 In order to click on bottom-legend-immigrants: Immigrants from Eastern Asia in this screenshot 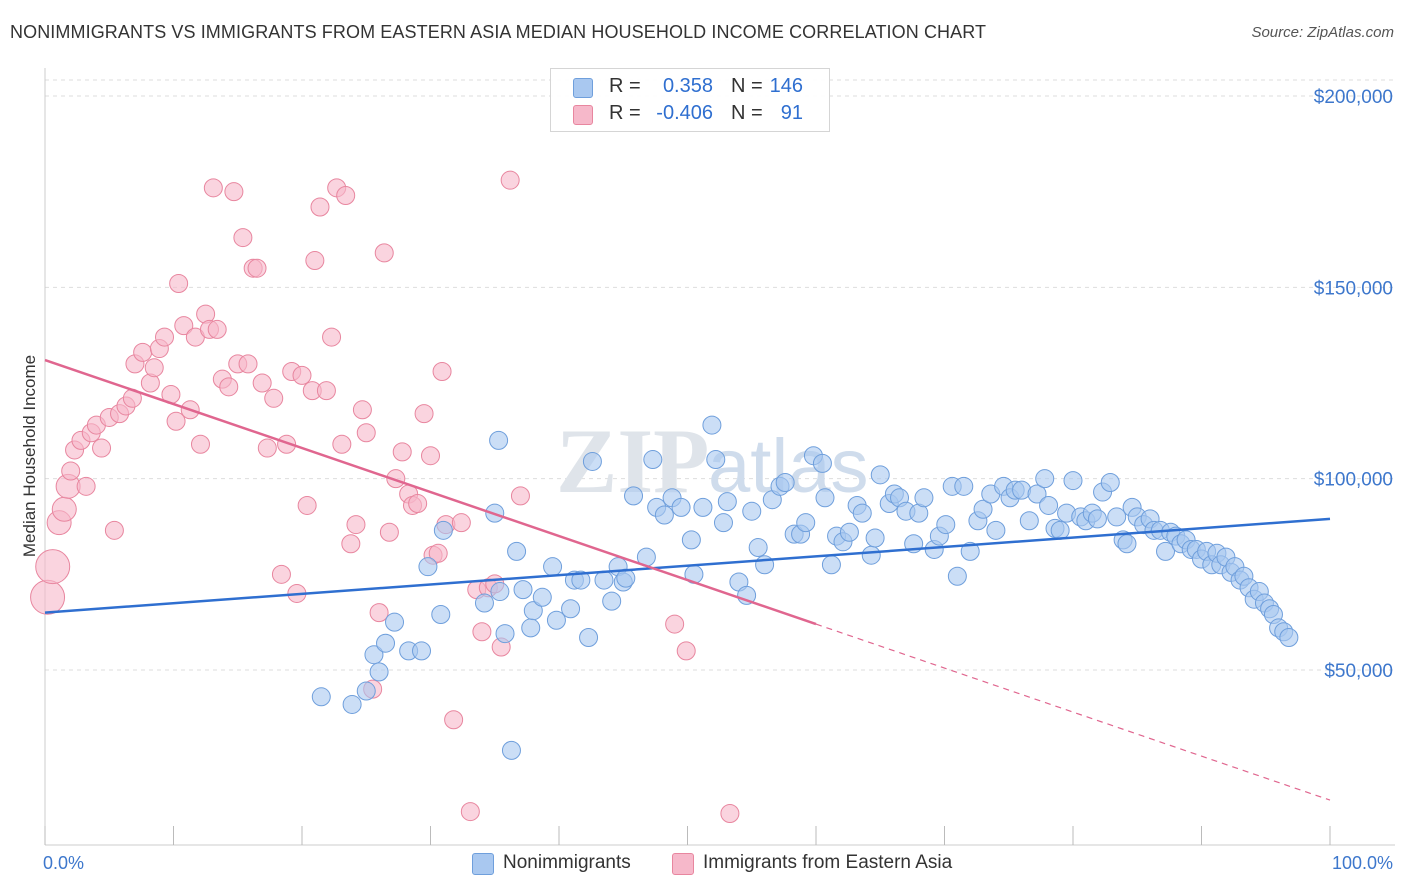, I will do `click(812, 863)`.